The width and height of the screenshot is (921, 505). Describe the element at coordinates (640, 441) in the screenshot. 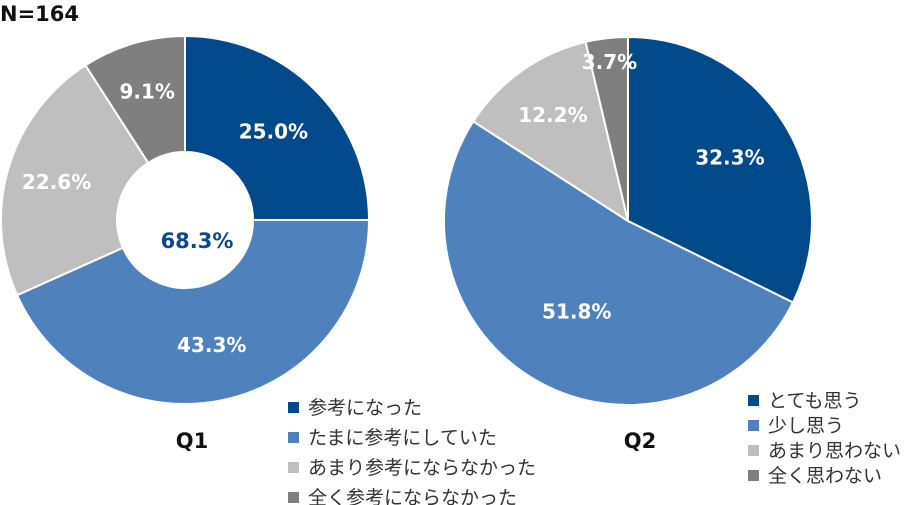

I see `q2-title: Q2` at that location.